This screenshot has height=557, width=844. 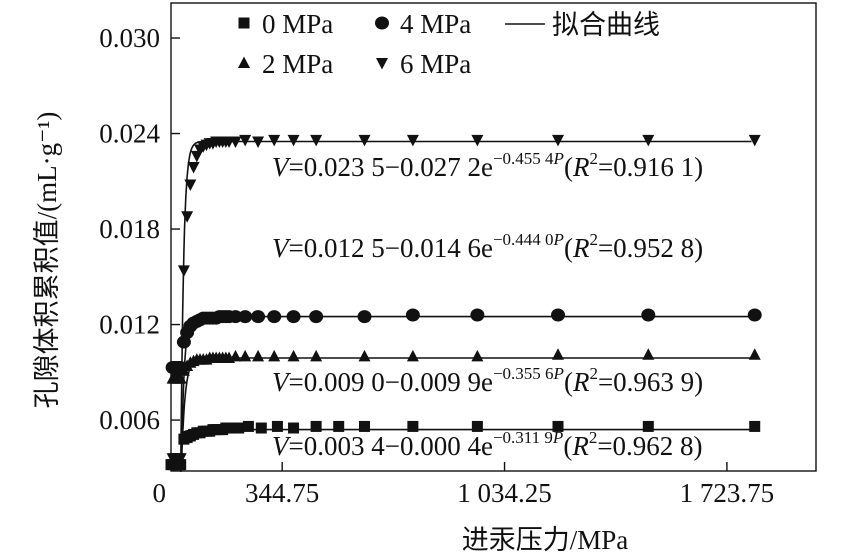 What do you see at coordinates (449, 44) in the screenshot?
I see `legend: 0 MPa 2 MPa 4 MPa 6 MPa 拟合曲线` at bounding box center [449, 44].